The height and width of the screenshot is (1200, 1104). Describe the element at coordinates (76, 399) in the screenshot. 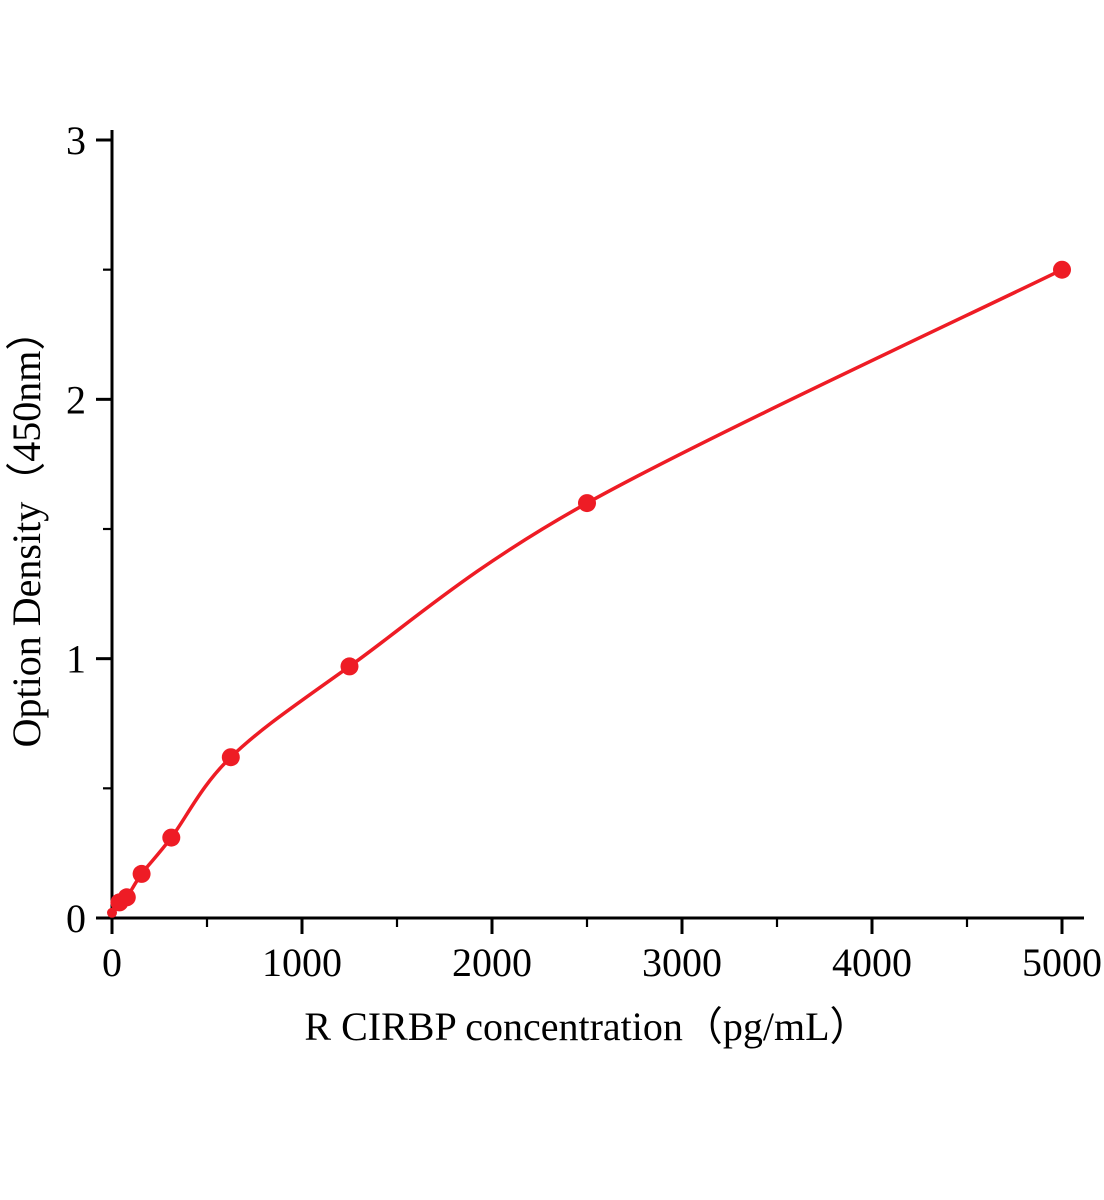

I see `y-tick-label: 2` at that location.